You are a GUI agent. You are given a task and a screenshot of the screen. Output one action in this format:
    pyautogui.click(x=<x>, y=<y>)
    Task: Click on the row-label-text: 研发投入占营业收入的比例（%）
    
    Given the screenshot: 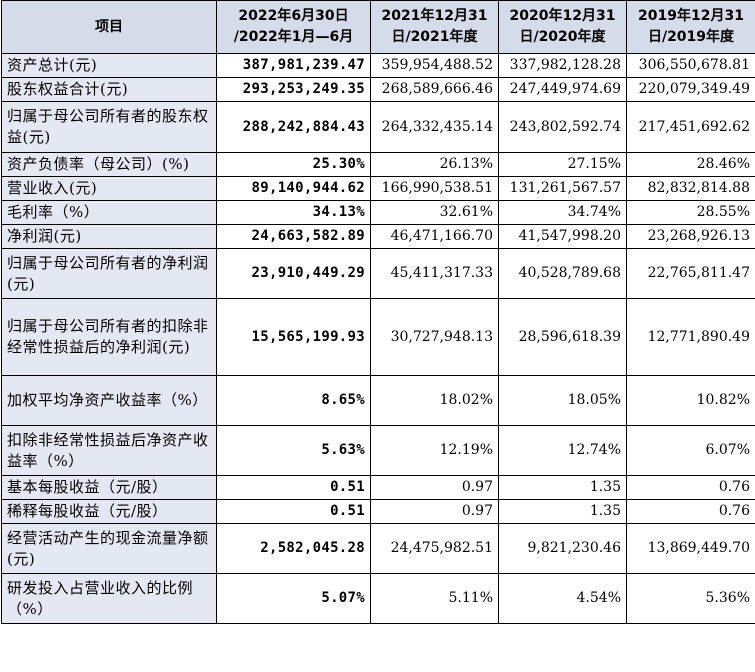 What is the action you would take?
    pyautogui.click(x=100, y=598)
    